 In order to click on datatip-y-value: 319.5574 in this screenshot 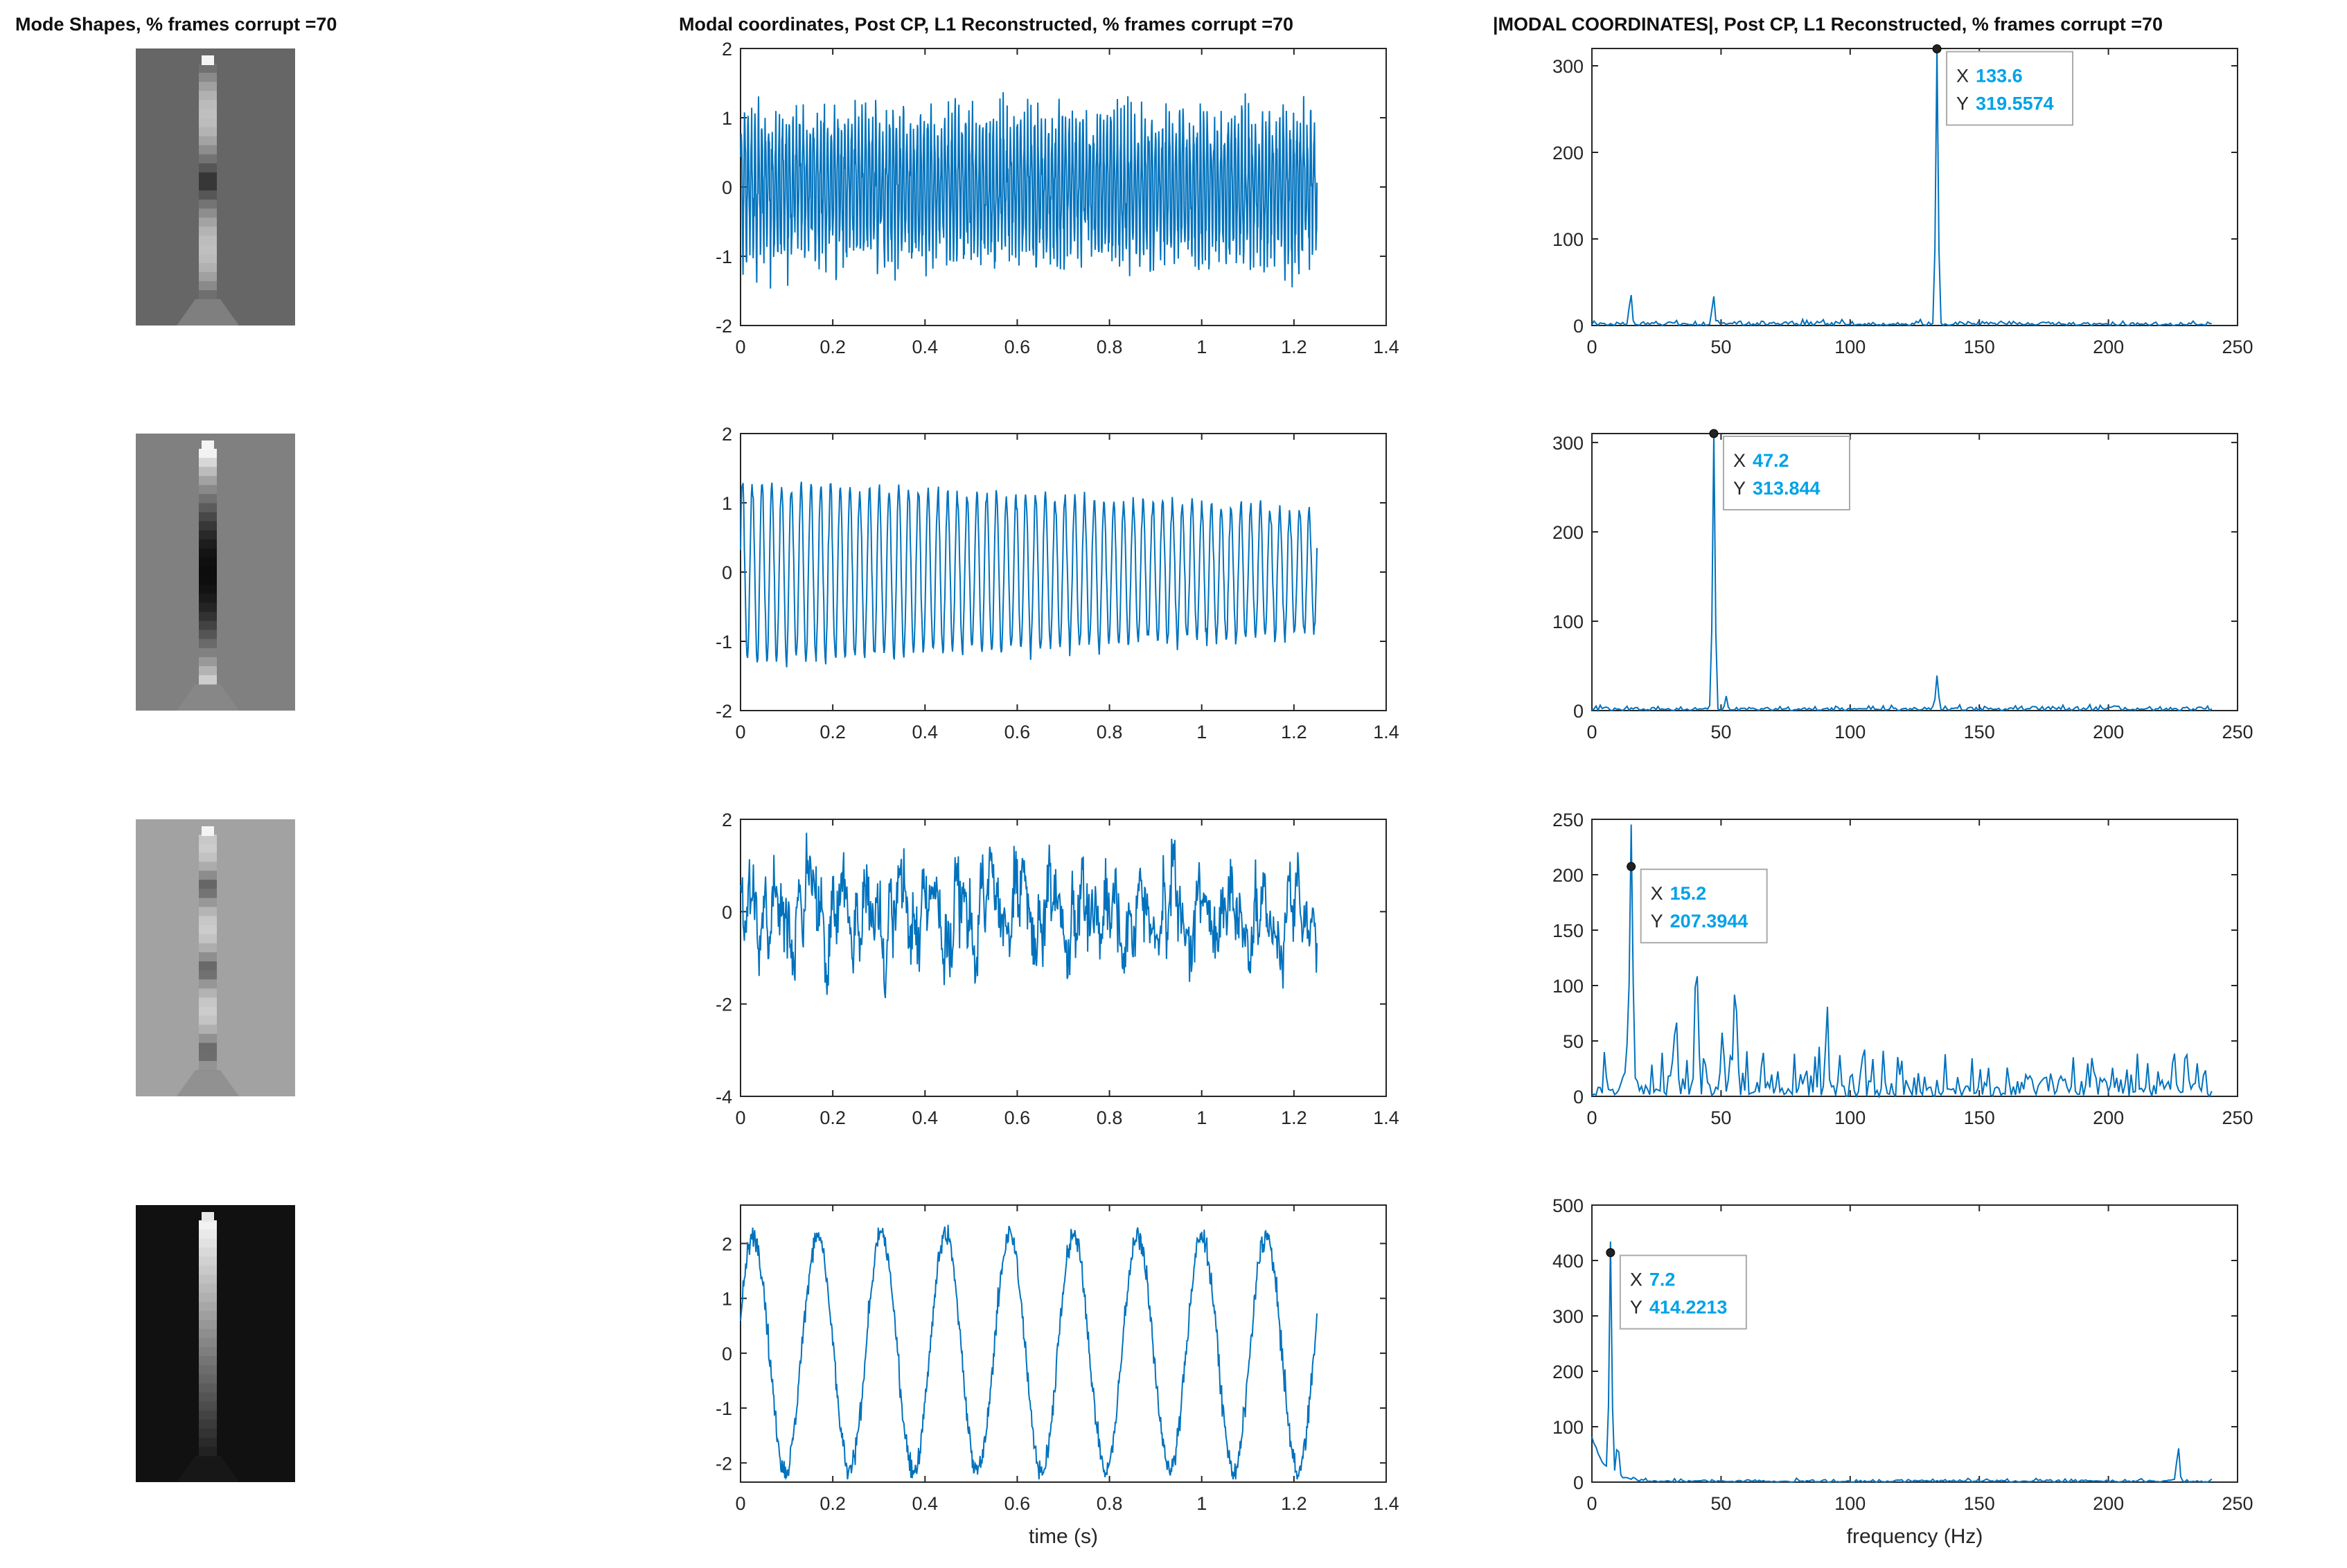, I will do `click(2015, 104)`.